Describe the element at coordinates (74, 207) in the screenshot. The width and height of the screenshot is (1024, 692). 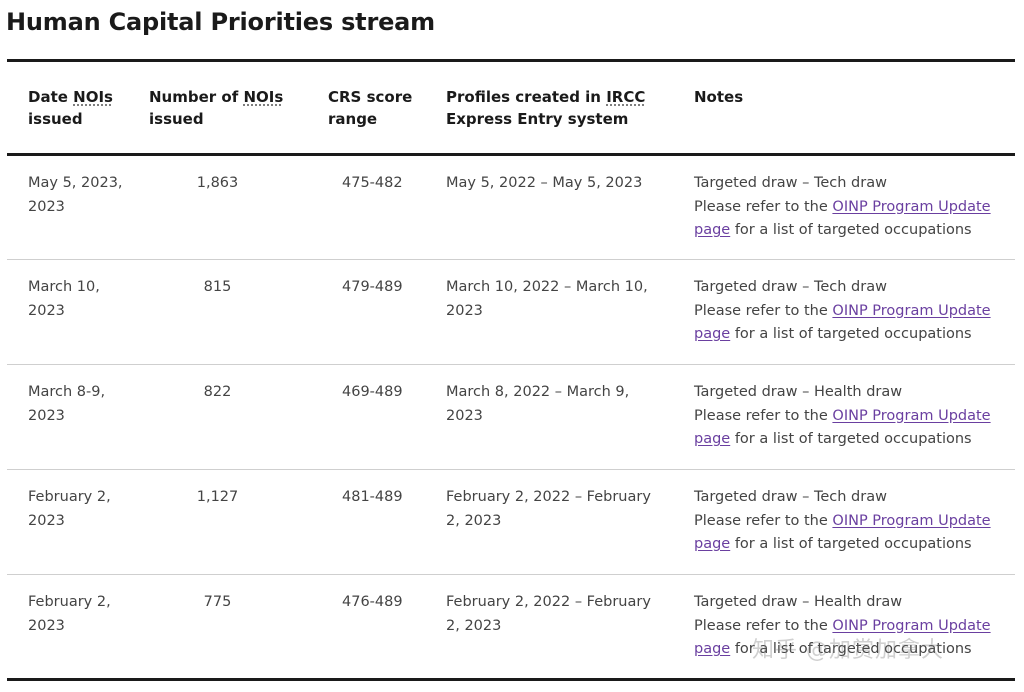
I see `cell-date: May 5, 2023, 2023` at that location.